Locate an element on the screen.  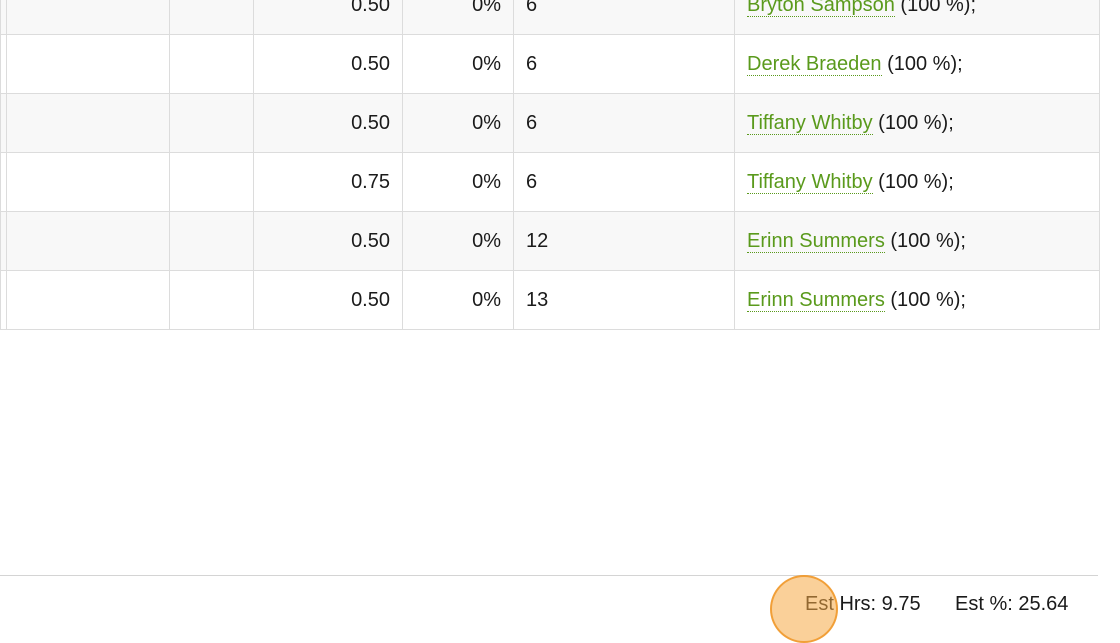
table-row: 0.50 0% 6 Bryton Sampson (100 %); is located at coordinates (550, 17).